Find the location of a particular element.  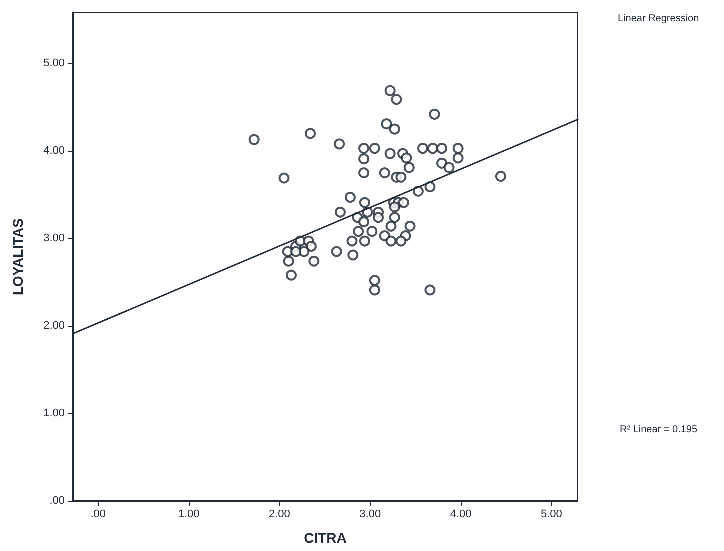

y-tick-label: 1.00 is located at coordinates (54, 414).